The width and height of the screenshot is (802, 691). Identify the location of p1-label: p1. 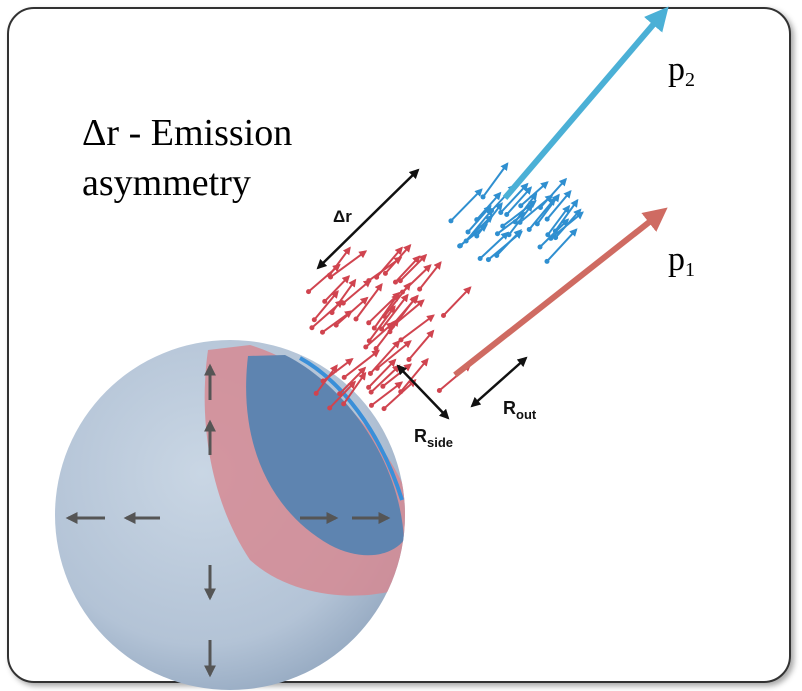
(681, 261).